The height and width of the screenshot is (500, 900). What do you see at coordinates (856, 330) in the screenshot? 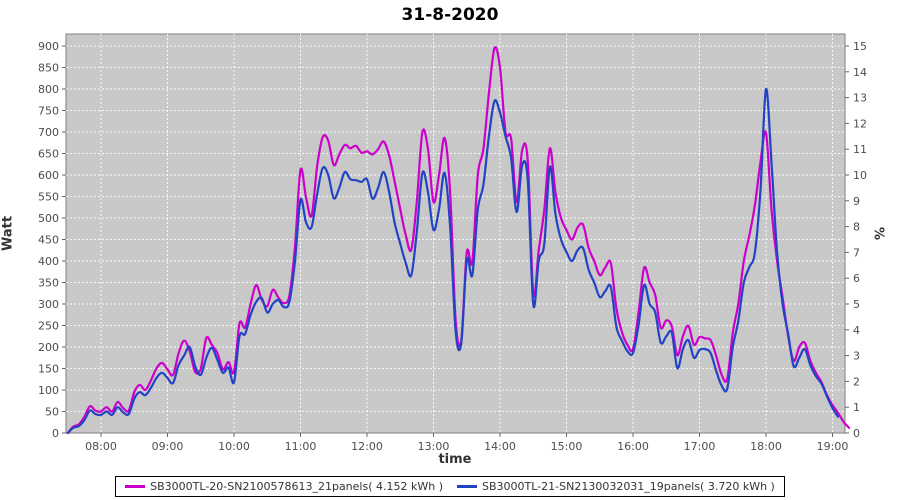
I see `svg-text: 4` at bounding box center [856, 330].